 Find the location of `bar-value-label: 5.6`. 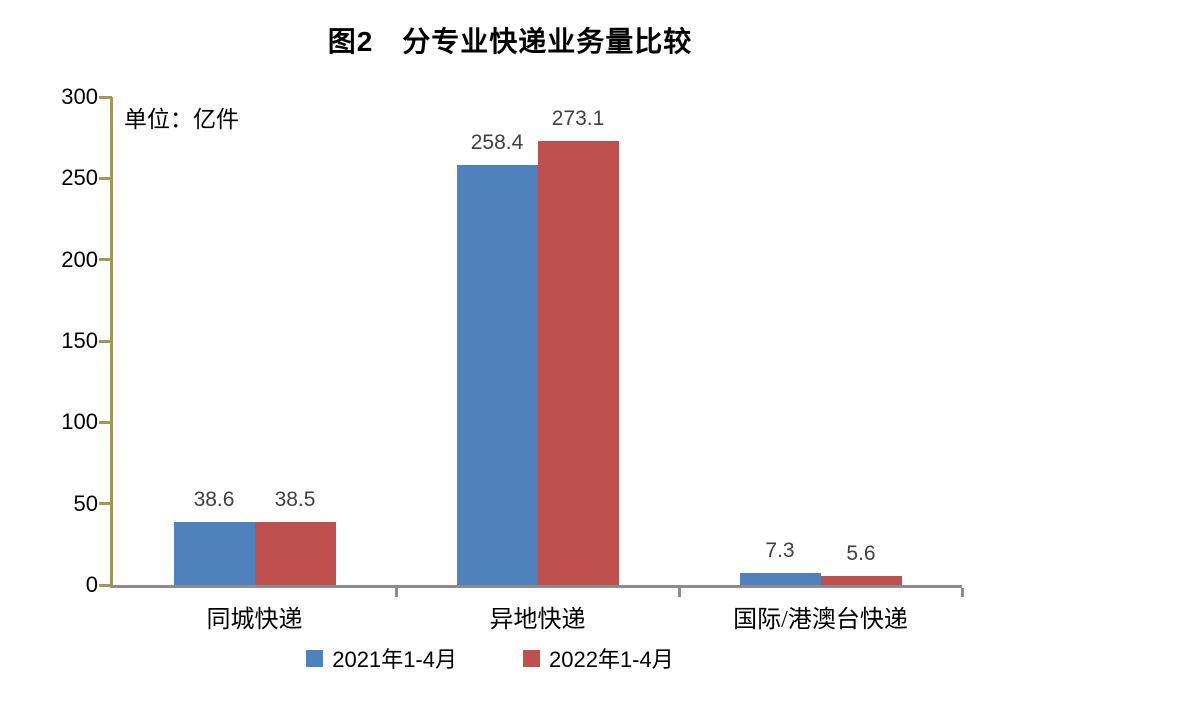

bar-value-label: 5.6 is located at coordinates (861, 553).